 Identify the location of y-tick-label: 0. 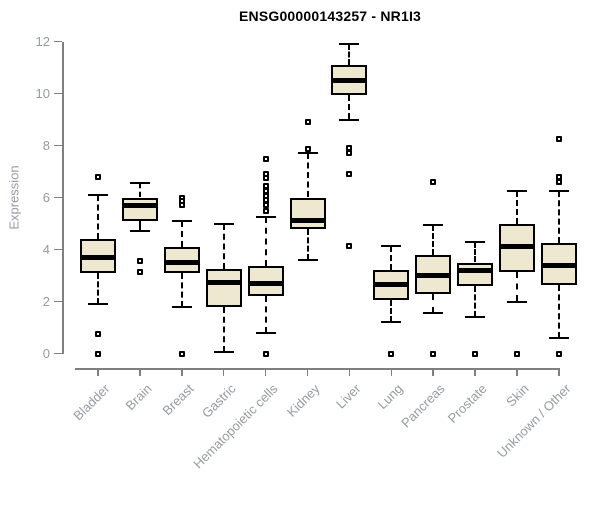
(46, 353).